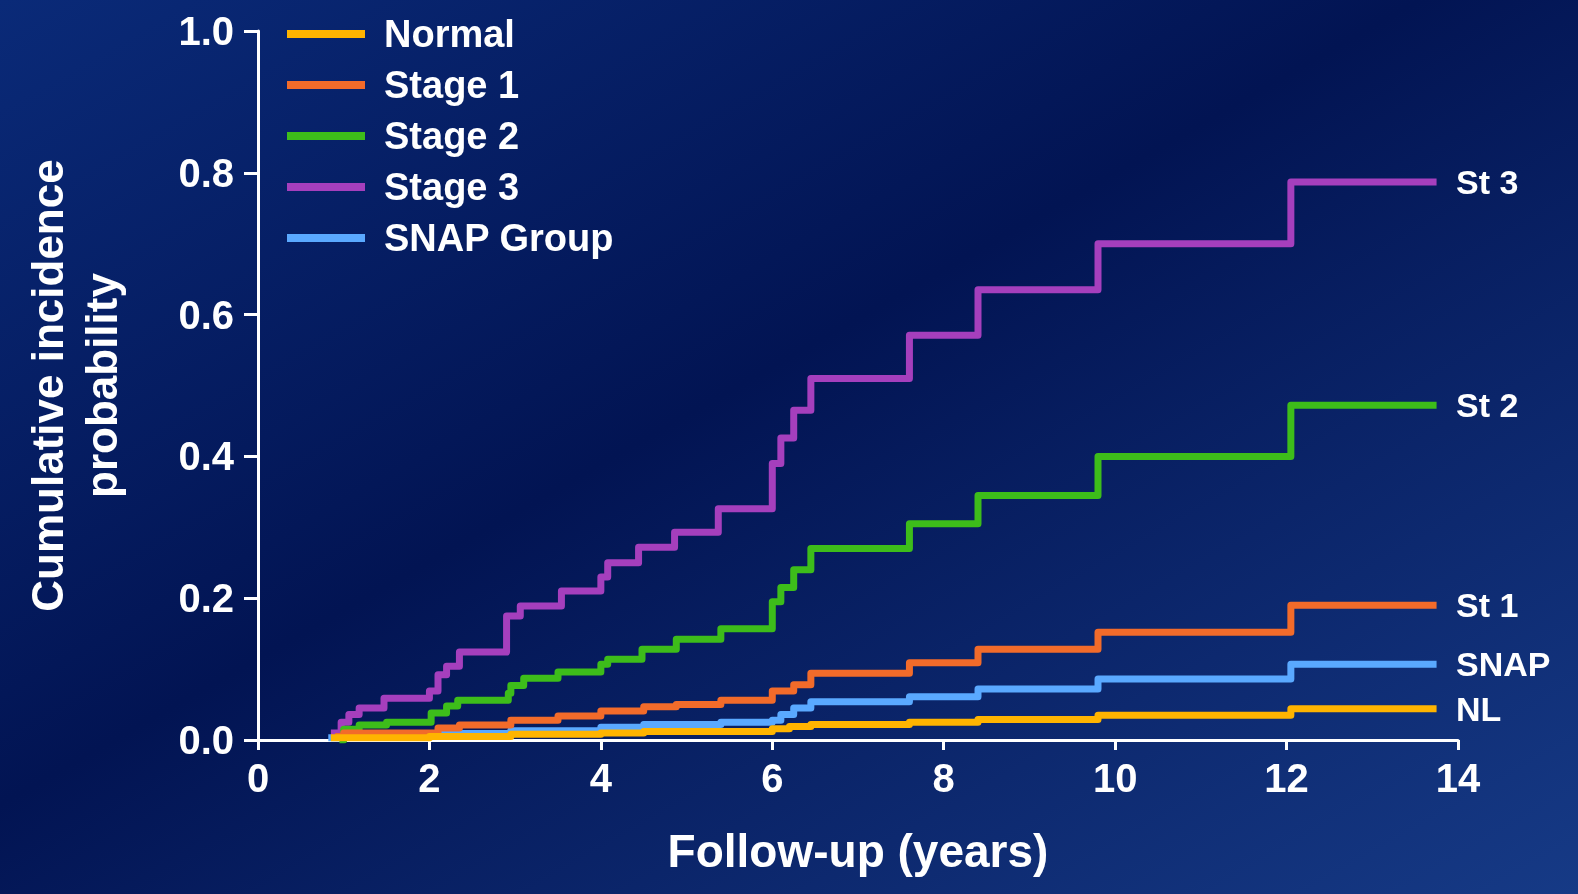  I want to click on x-tick-label: 14, so click(1458, 778).